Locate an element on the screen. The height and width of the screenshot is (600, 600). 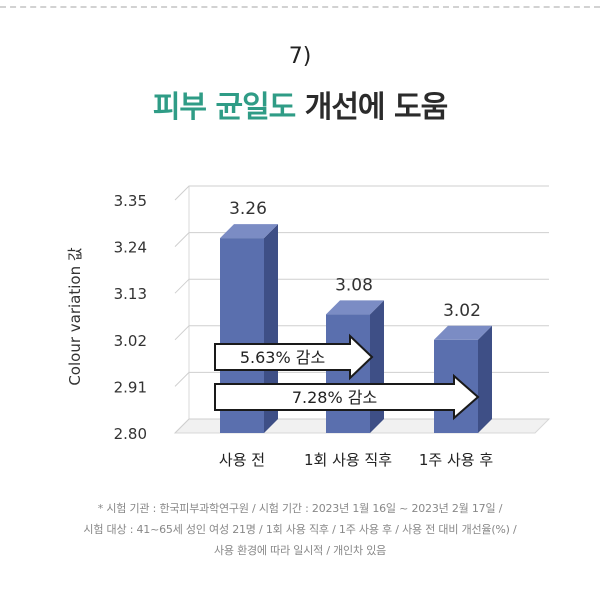
top-divider is located at coordinates (300, 7).